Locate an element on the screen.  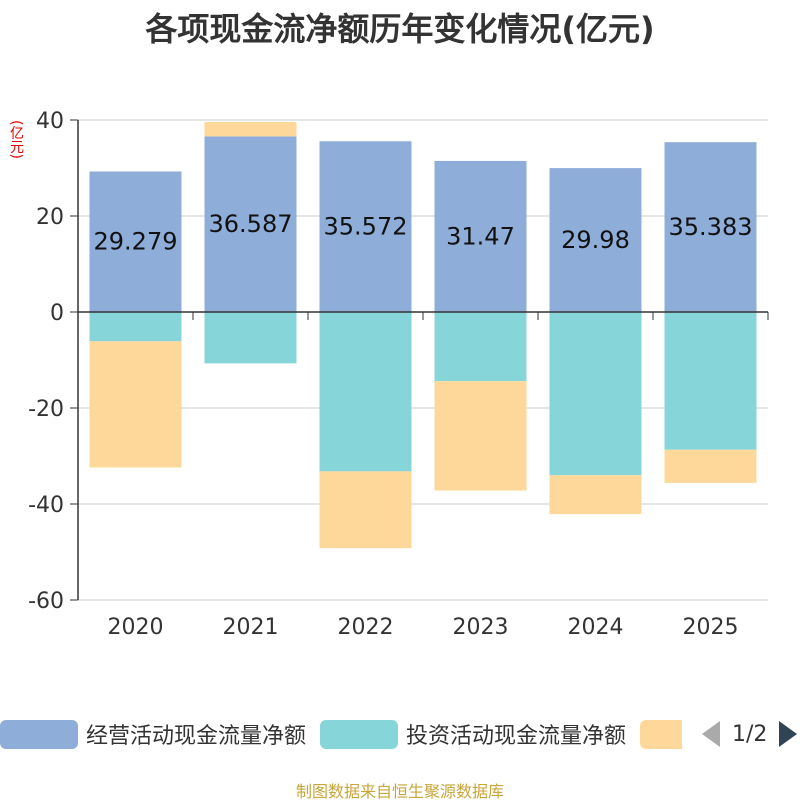
y-axis-unit: (亿元) is located at coordinates (16, 139).